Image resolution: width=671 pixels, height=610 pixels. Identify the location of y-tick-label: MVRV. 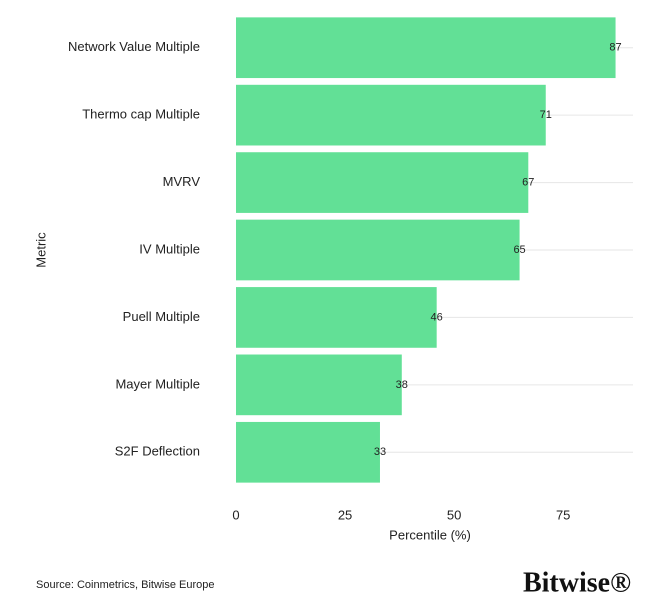
(182, 181).